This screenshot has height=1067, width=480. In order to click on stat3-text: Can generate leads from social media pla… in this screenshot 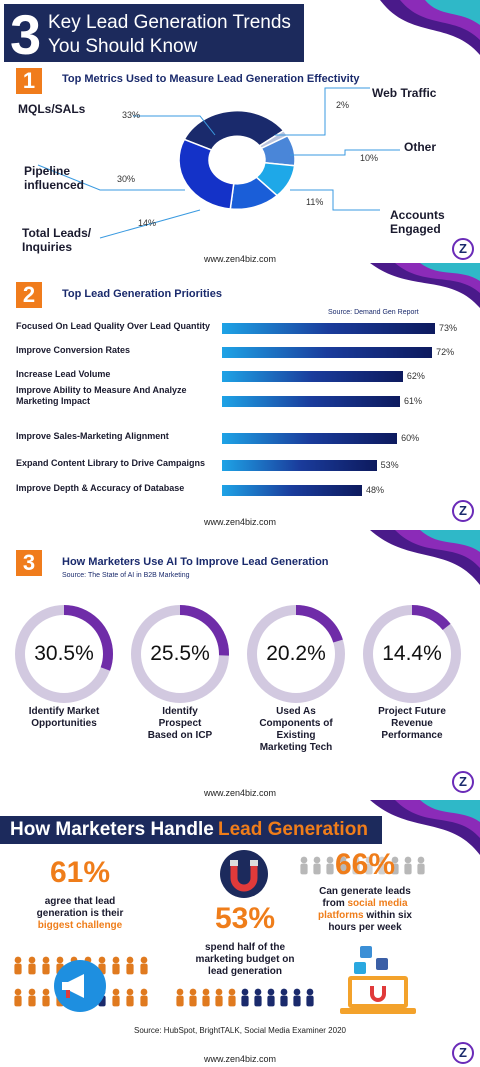, I will do `click(365, 910)`.